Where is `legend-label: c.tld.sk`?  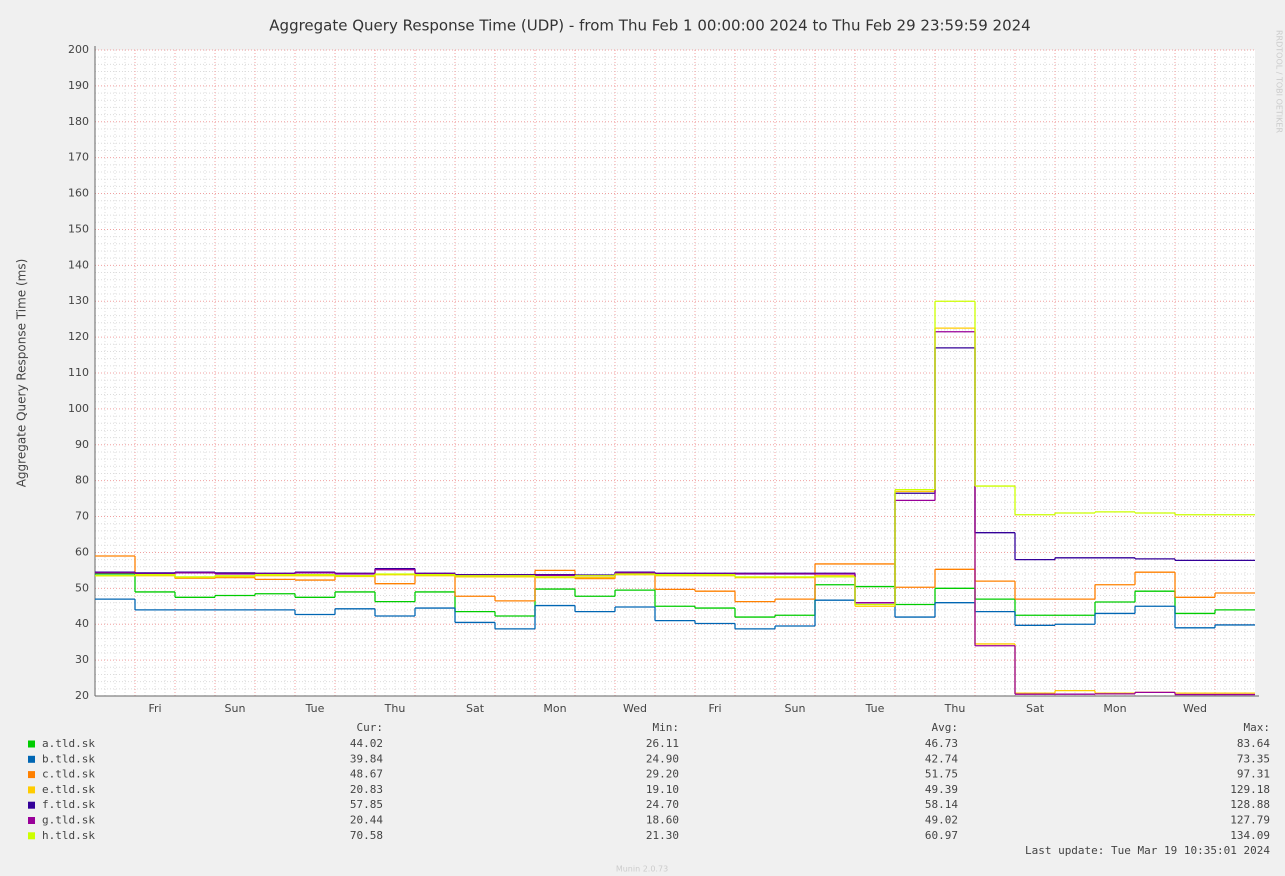
legend-label: c.tld.sk is located at coordinates (68, 774).